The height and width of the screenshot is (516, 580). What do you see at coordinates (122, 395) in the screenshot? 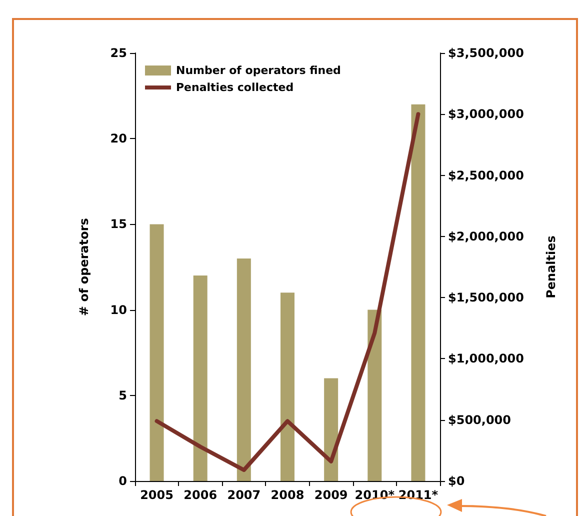
I see `y-tick-label: 5` at bounding box center [122, 395].